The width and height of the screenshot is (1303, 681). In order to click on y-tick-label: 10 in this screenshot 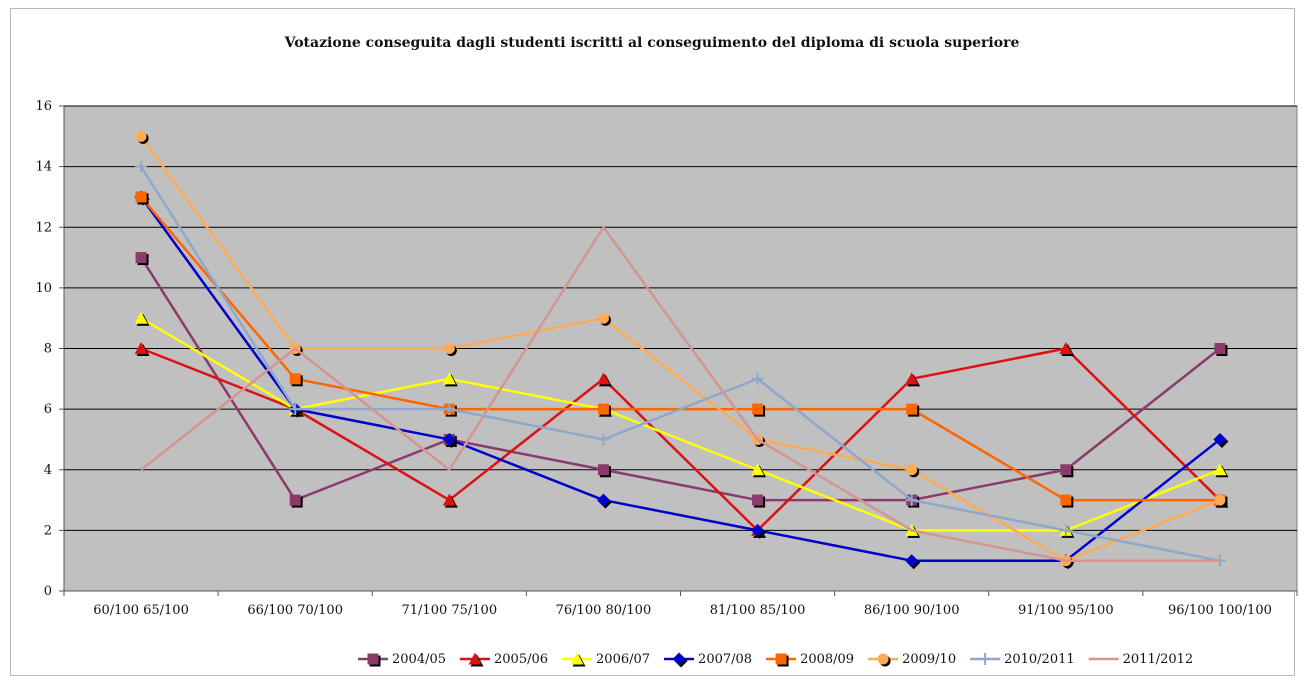, I will do `click(43, 288)`.